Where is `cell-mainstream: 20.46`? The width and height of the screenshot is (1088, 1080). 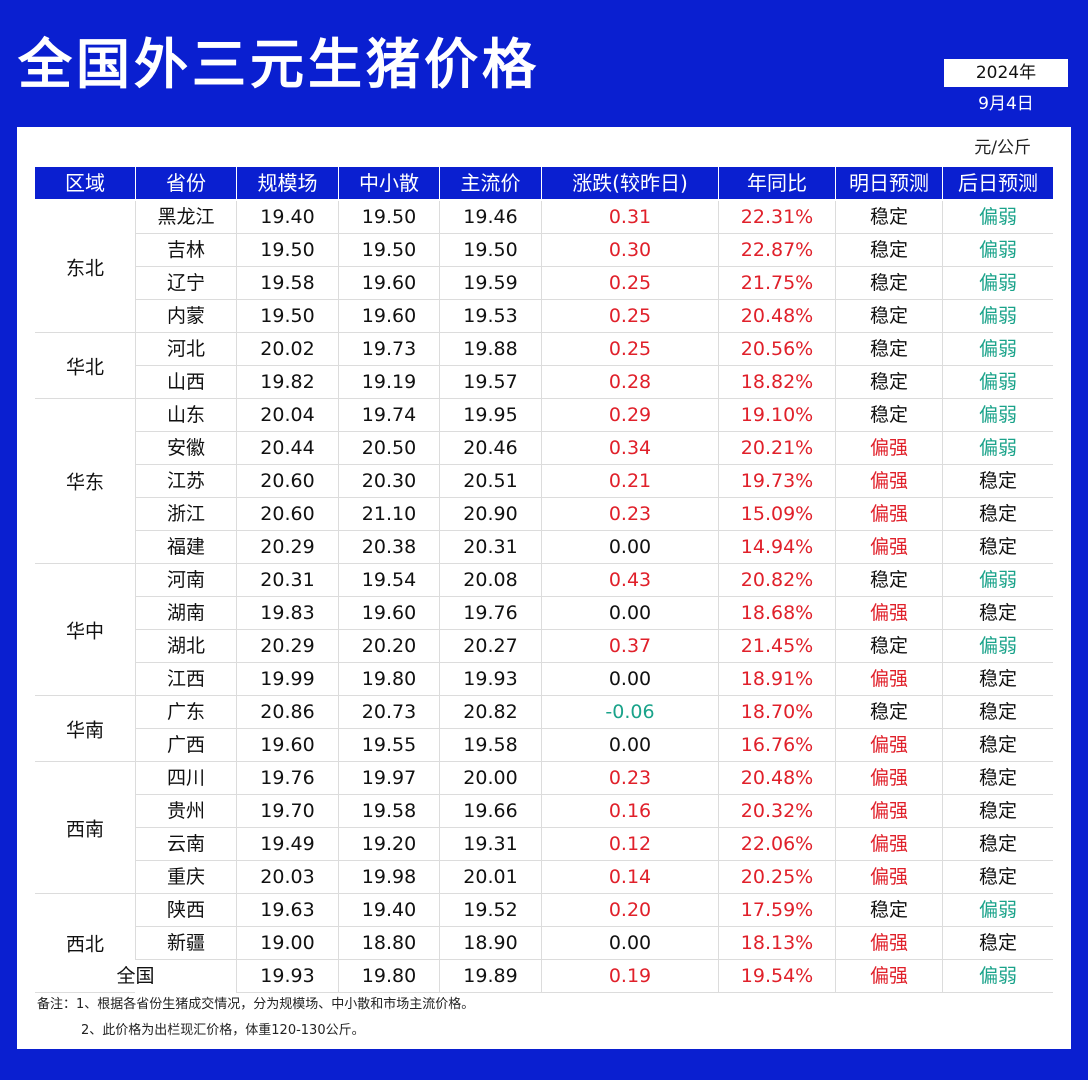 cell-mainstream: 20.46 is located at coordinates (490, 448).